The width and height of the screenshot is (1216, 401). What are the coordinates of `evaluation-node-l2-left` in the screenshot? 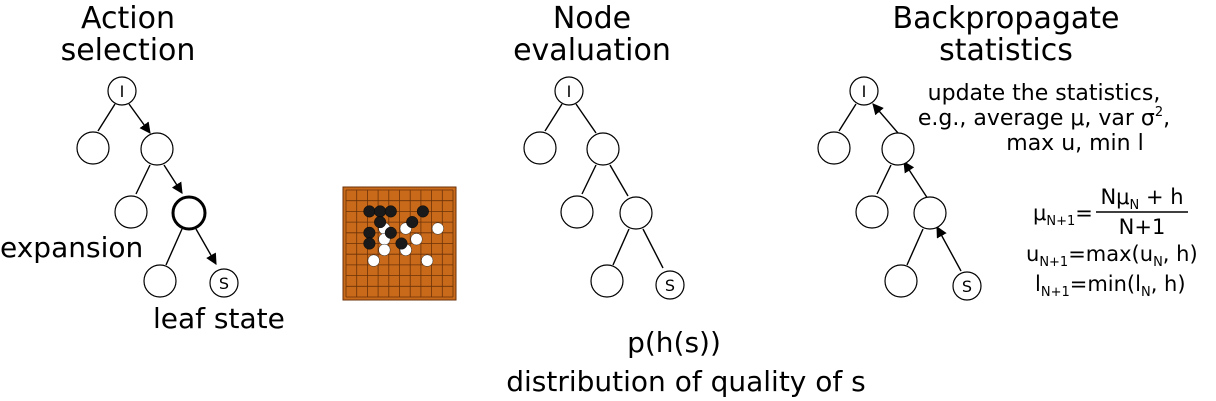 It's located at (577, 212).